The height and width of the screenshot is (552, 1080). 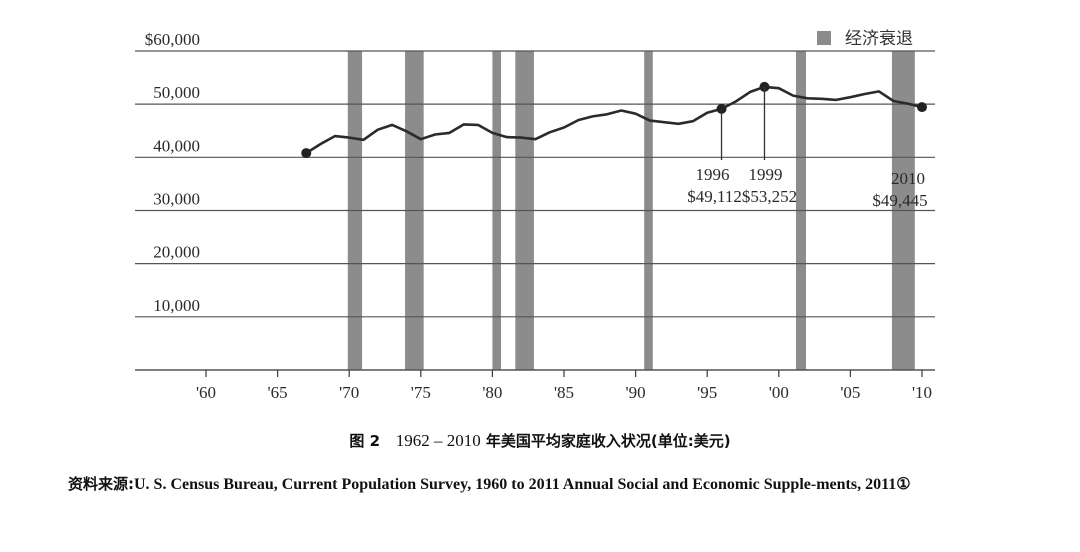 I want to click on caption-years: 1962 – 2010, so click(x=438, y=440).